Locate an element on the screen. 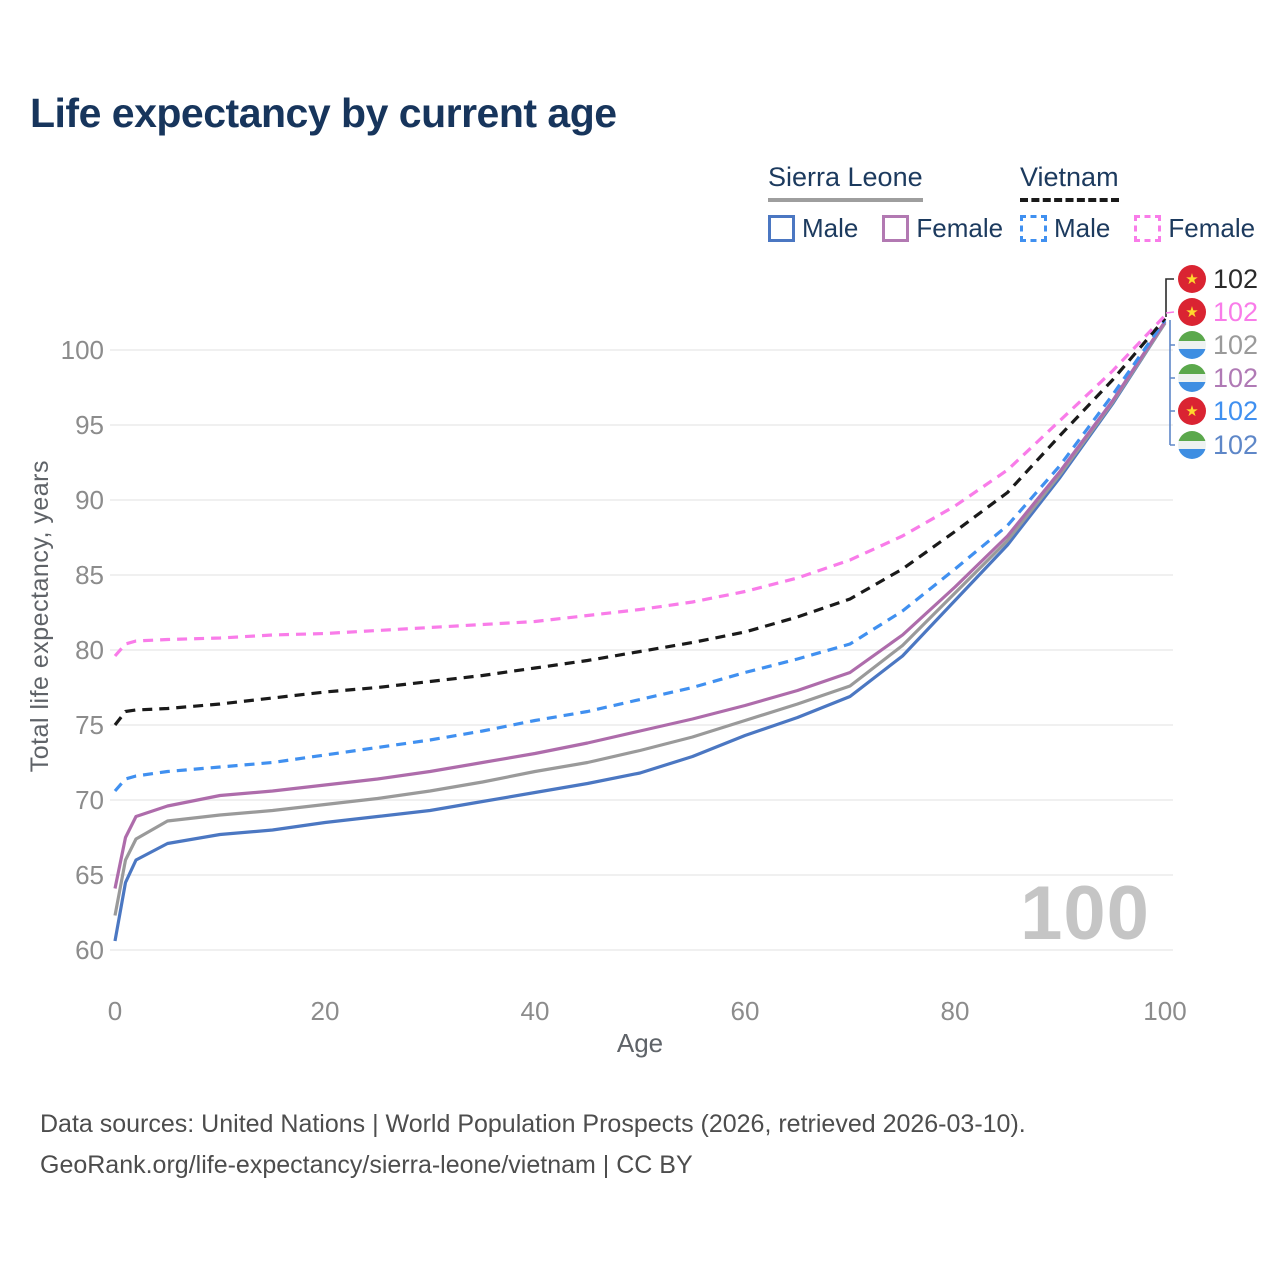  legend-label-sierra-leone-male: Male is located at coordinates (830, 228).